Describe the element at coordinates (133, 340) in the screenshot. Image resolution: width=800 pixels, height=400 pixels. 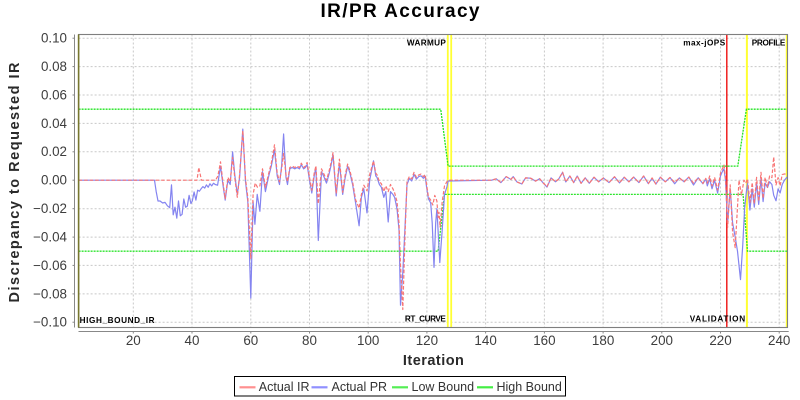
I see `svg-text: 20` at that location.